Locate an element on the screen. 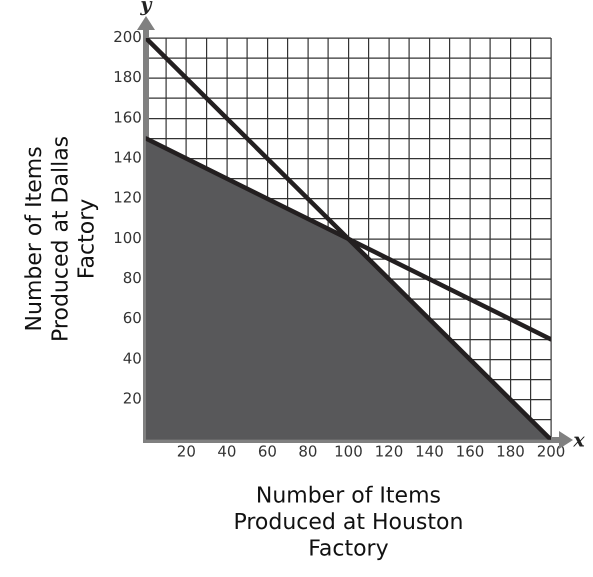 This screenshot has width=593, height=577. x-tick-label: 100 is located at coordinates (348, 451).